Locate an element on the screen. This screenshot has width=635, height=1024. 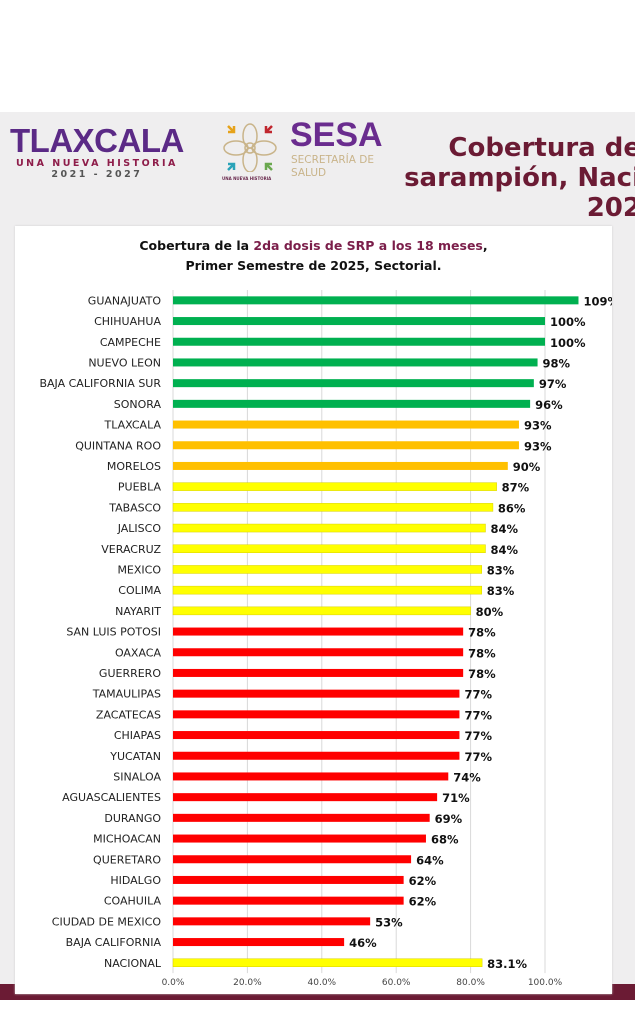
x-tick-label: 20.0% is located at coordinates (247, 983).